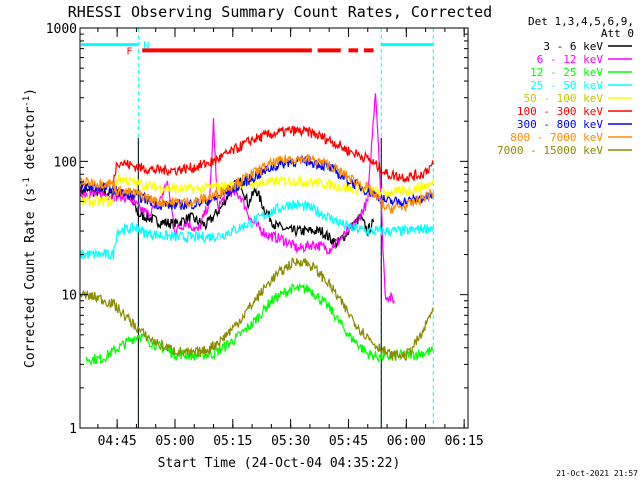 The width and height of the screenshot is (640, 484). Describe the element at coordinates (279, 463) in the screenshot. I see `x-axis-label: Start Time (24-Oct-04 04:35:22)` at that location.